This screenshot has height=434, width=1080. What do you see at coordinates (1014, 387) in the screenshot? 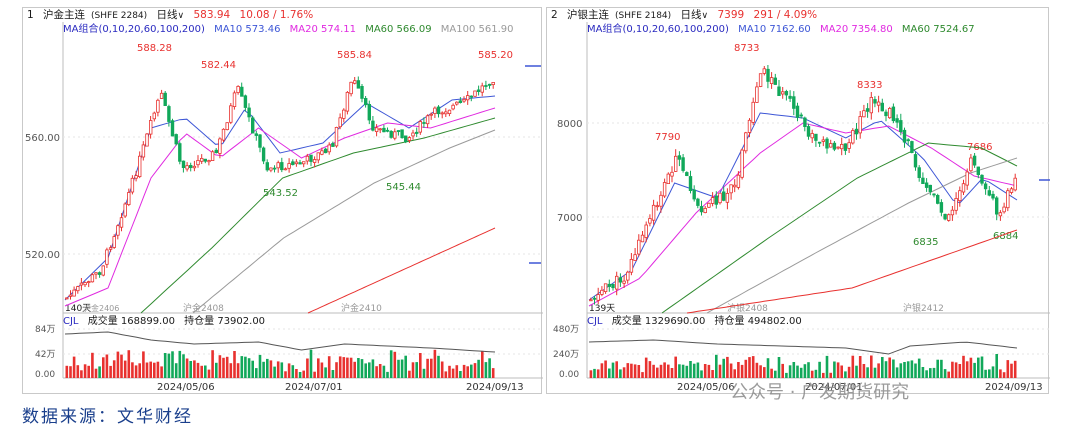
I see `silver-x-label-0913: 2024/09/13` at bounding box center [1014, 387].